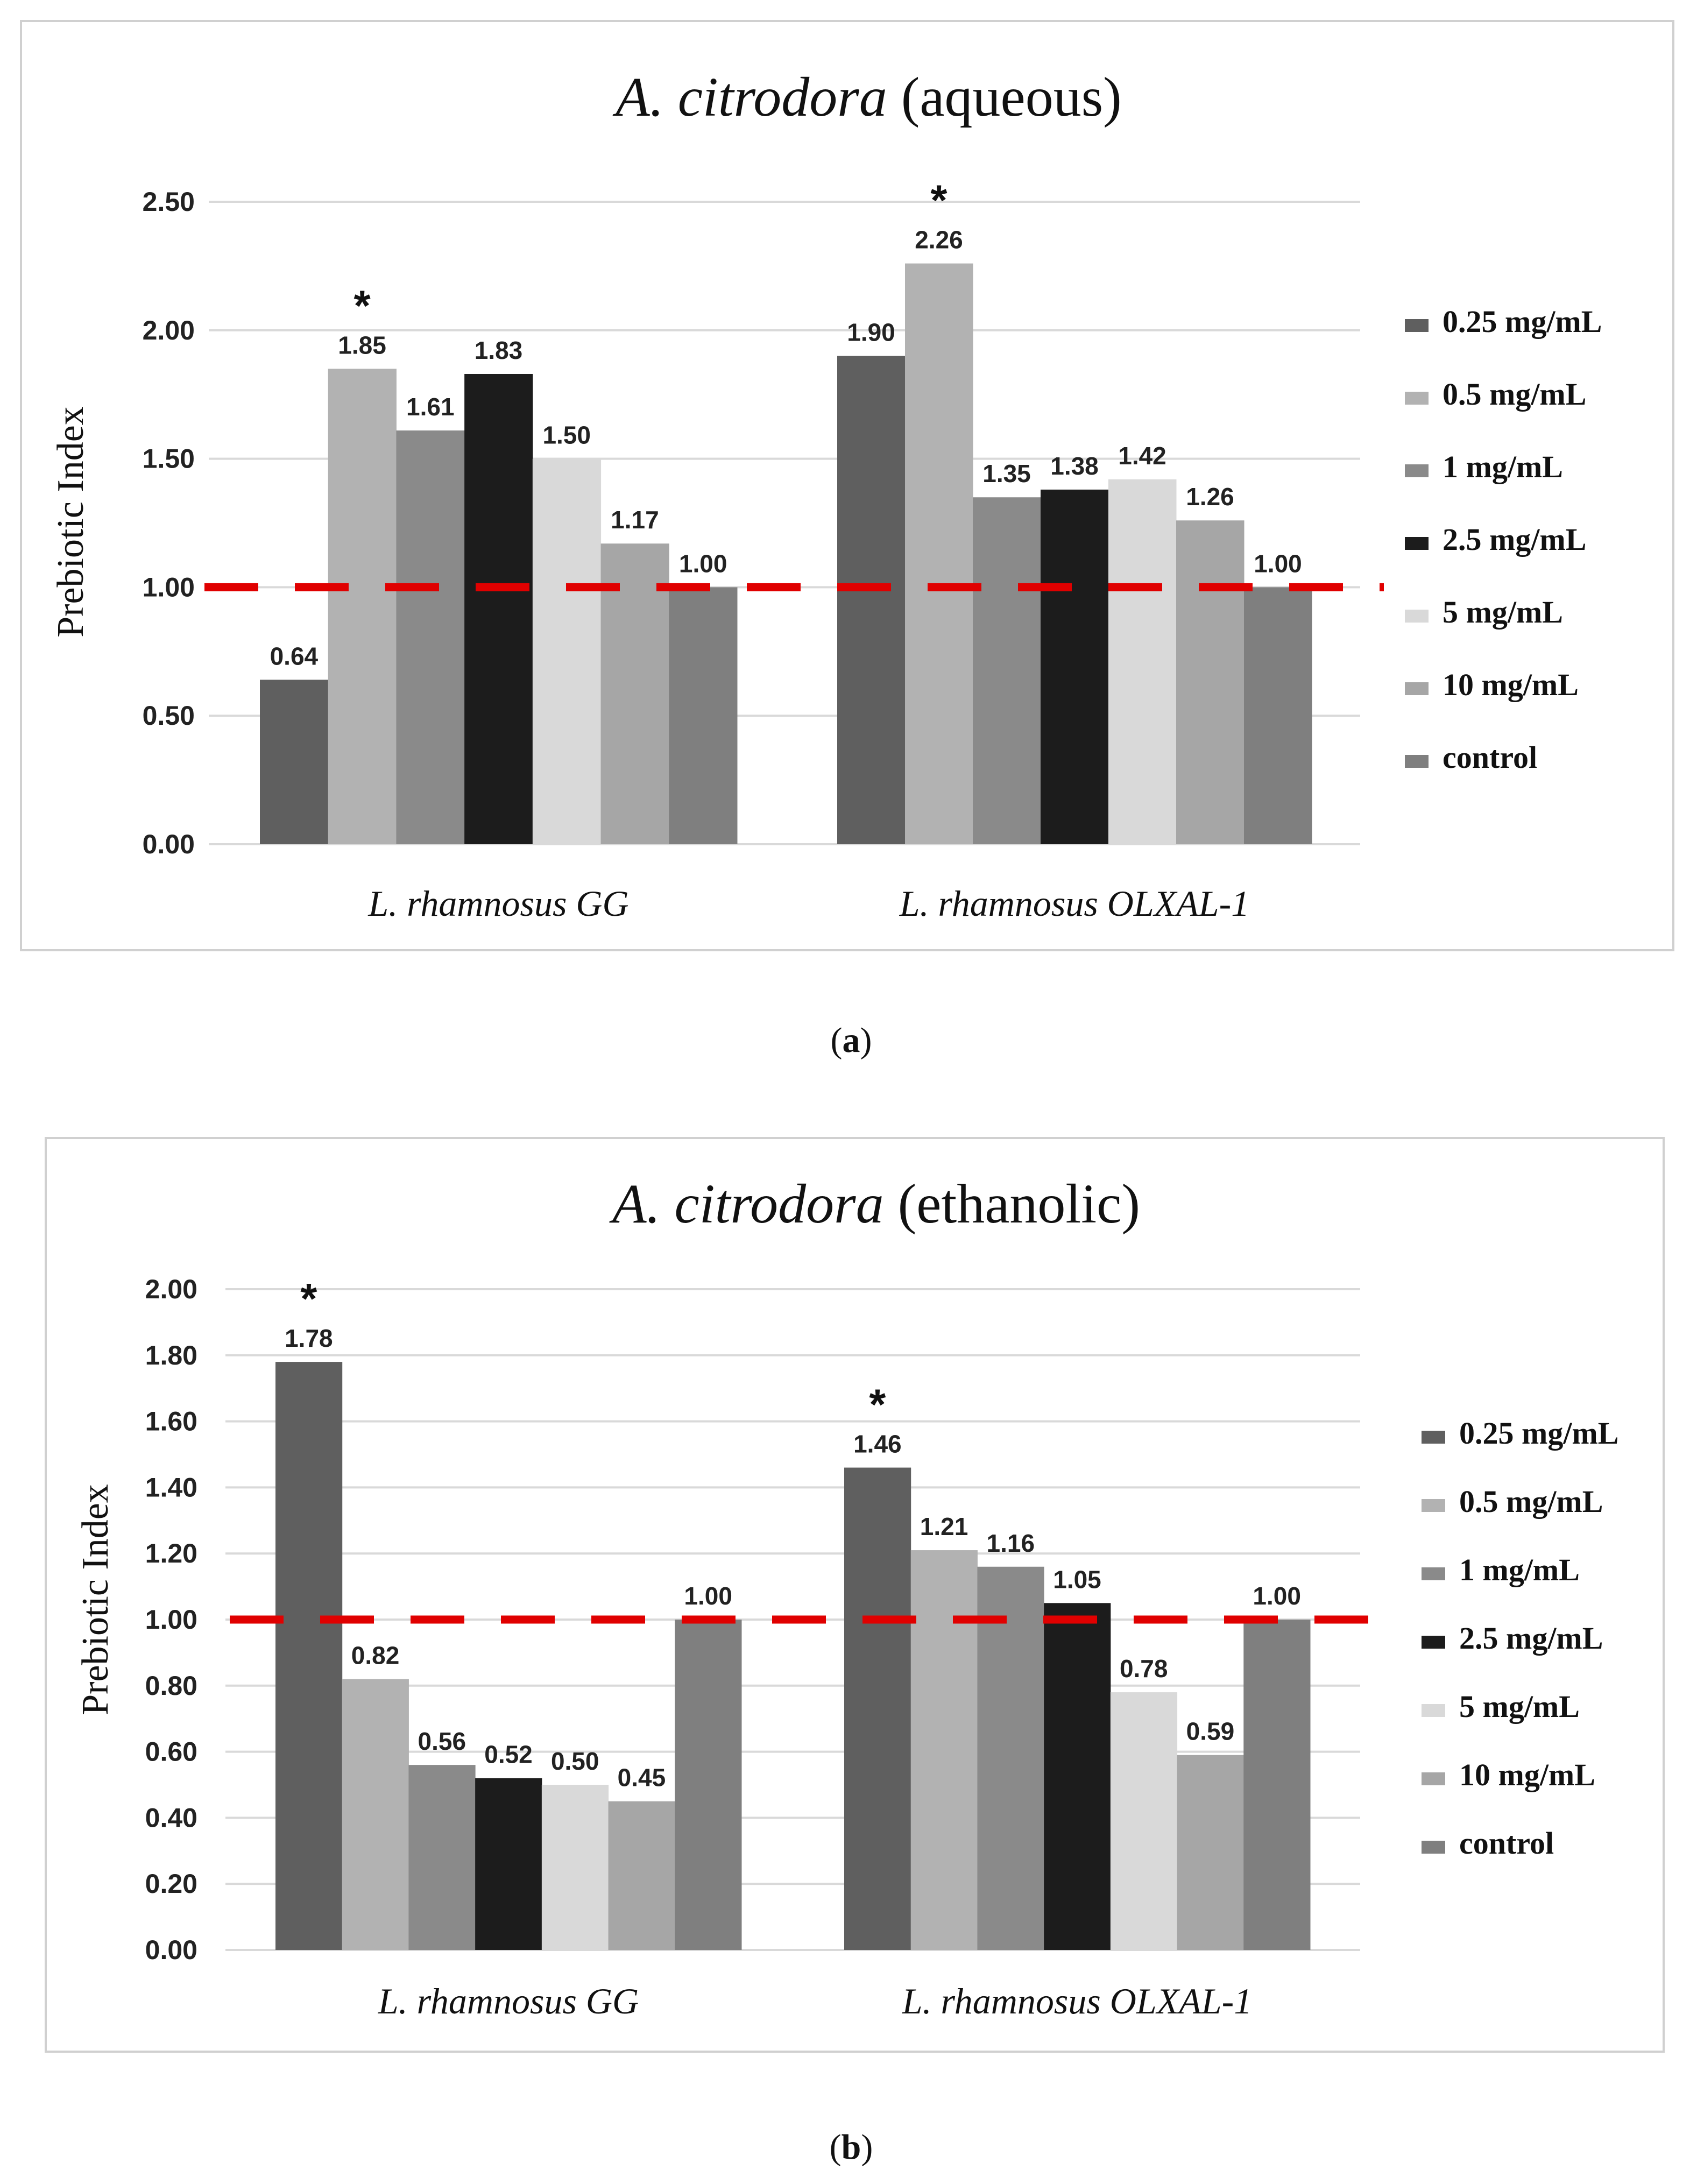  What do you see at coordinates (642, 1778) in the screenshot?
I see `data-label: 0.45` at bounding box center [642, 1778].